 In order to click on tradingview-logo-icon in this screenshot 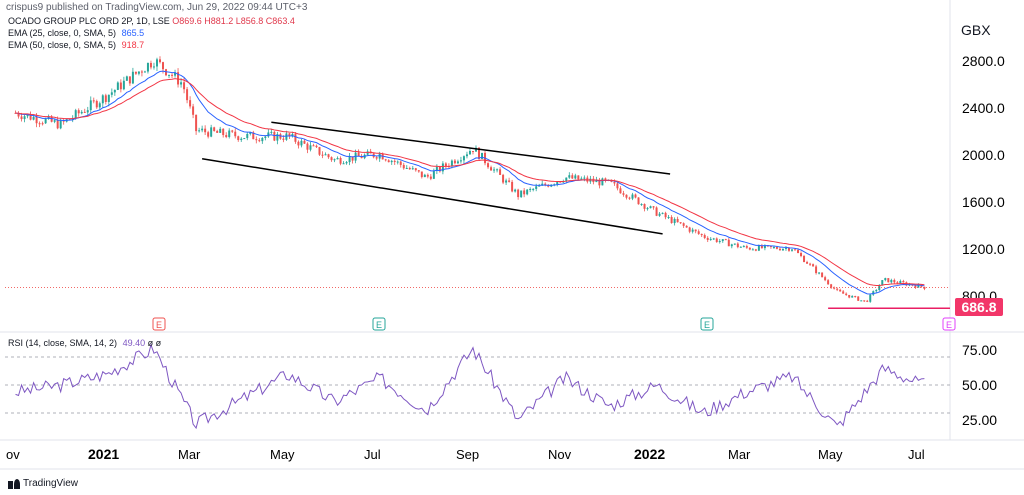, I will do `click(14, 483)`.